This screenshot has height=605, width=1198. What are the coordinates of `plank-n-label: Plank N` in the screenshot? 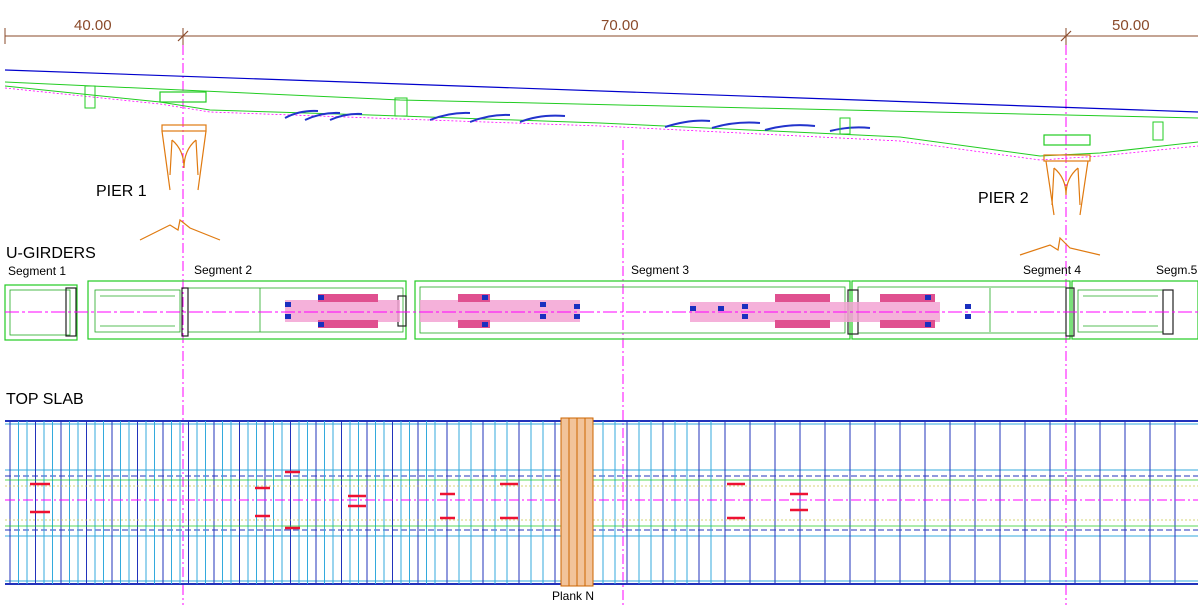 It's located at (573, 596).